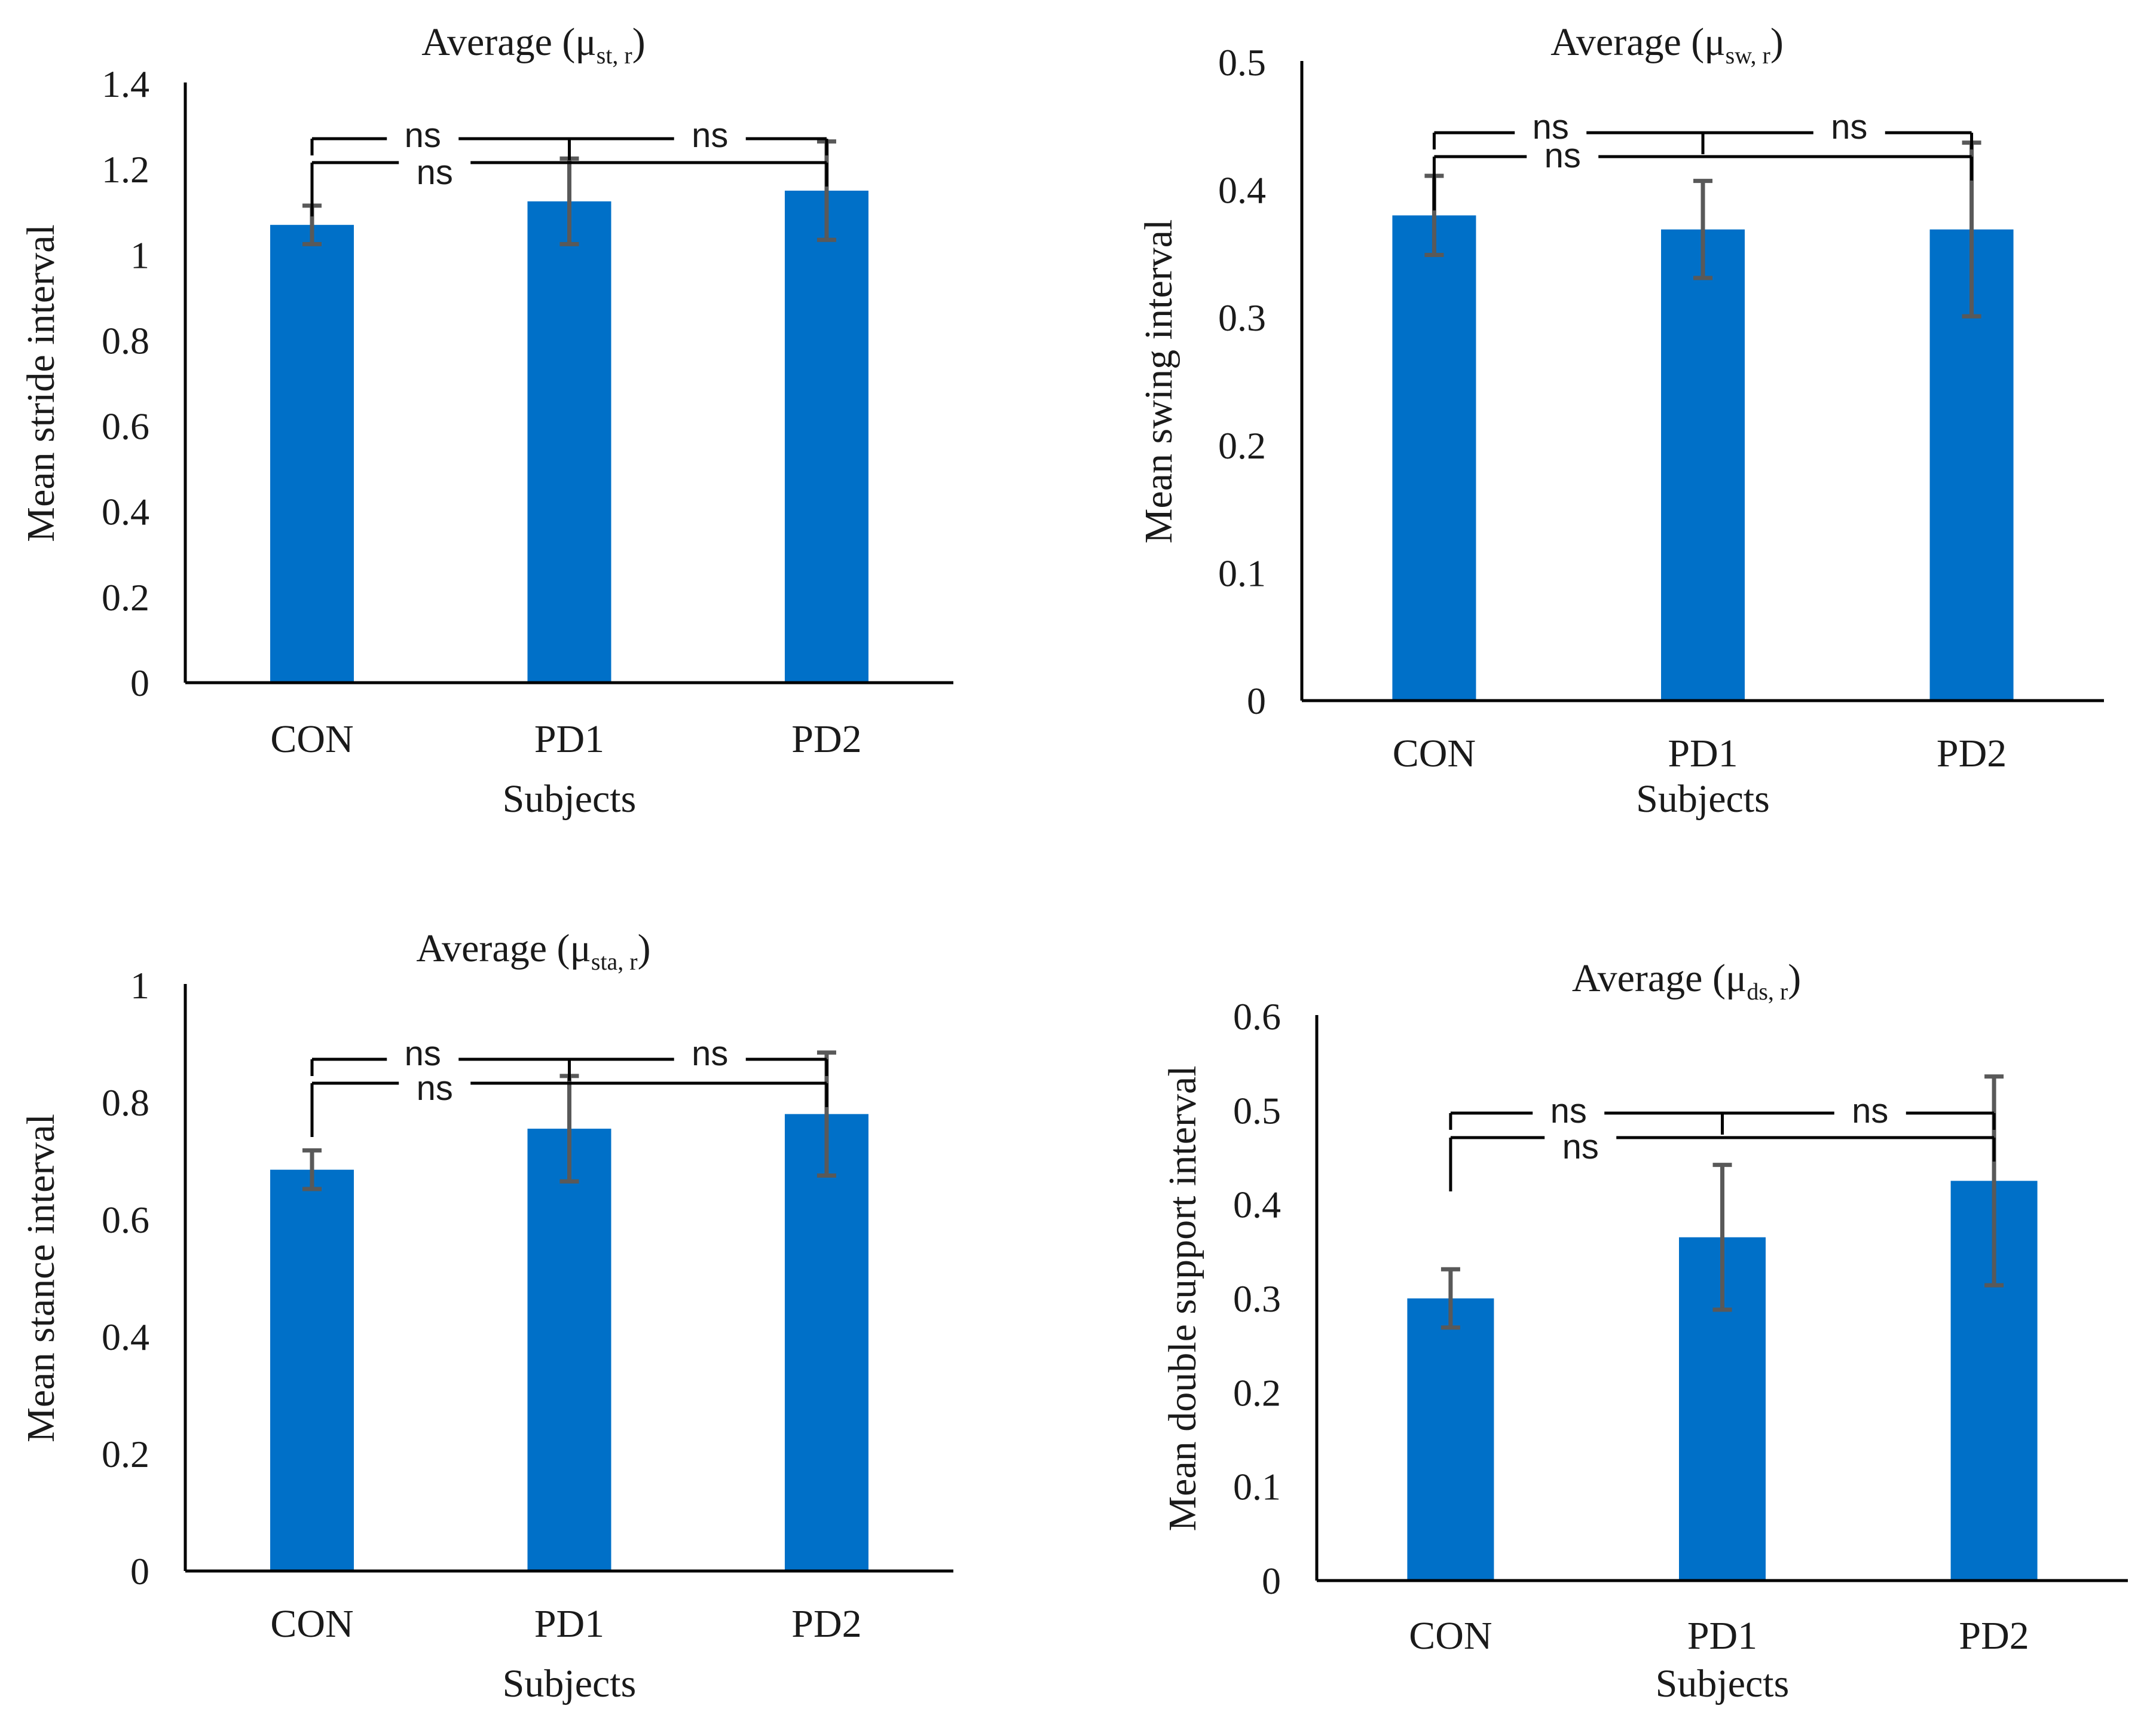 This screenshot has width=2147, height=1736. Describe the element at coordinates (1183, 1299) in the screenshot. I see `y-axis-title: Mean double support interval` at that location.